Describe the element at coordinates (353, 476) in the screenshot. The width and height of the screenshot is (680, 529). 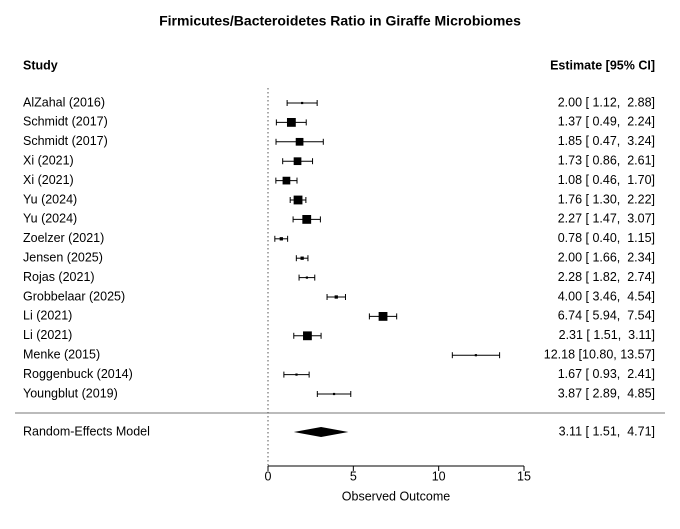
I see `x-tick-label: 5` at that location.